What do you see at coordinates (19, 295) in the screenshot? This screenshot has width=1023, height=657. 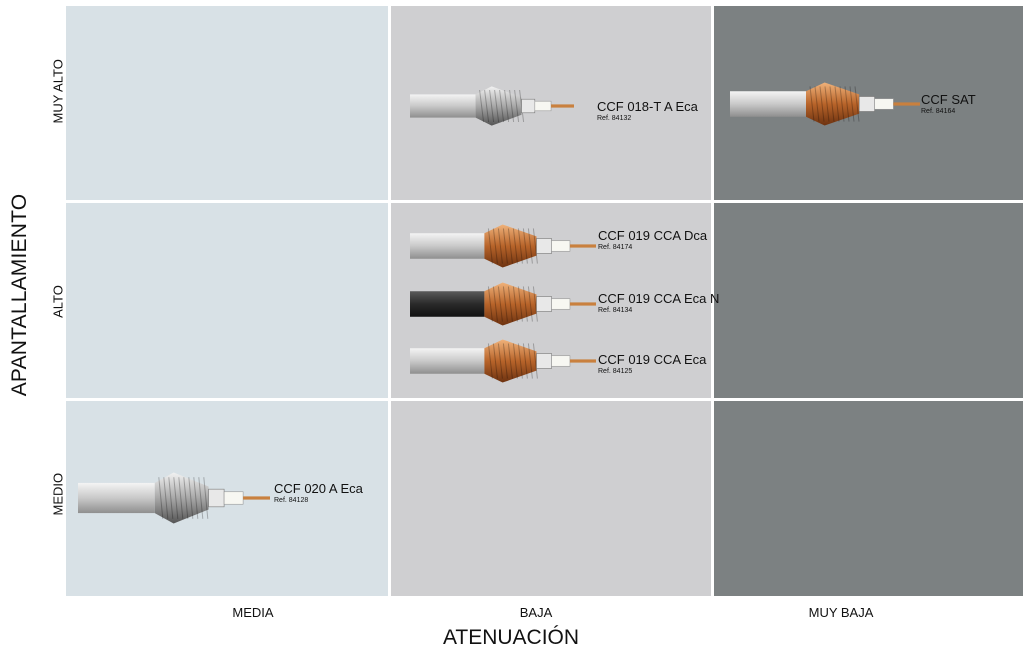 I see `y-axis-title: APANTALLAMIENTO` at bounding box center [19, 295].